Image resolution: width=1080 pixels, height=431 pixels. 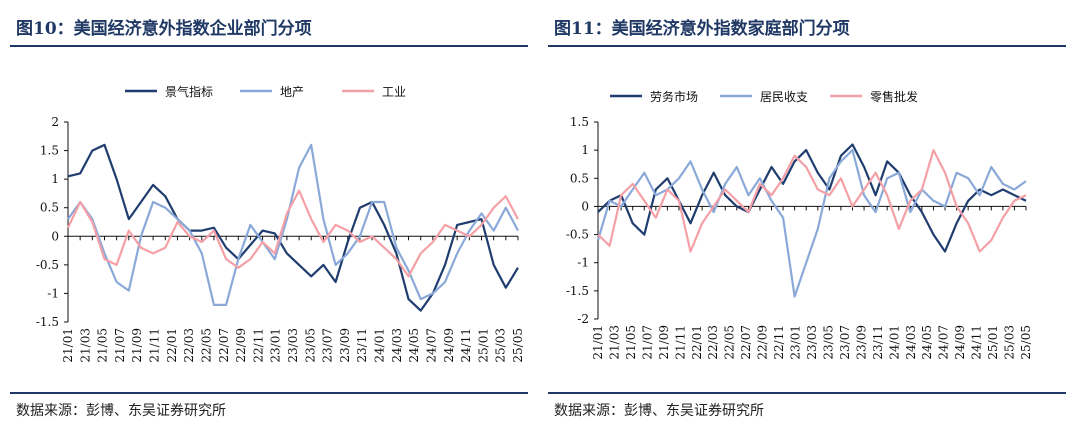 What do you see at coordinates (189, 91) in the screenshot?
I see `legend-label: 景气指标` at bounding box center [189, 91].